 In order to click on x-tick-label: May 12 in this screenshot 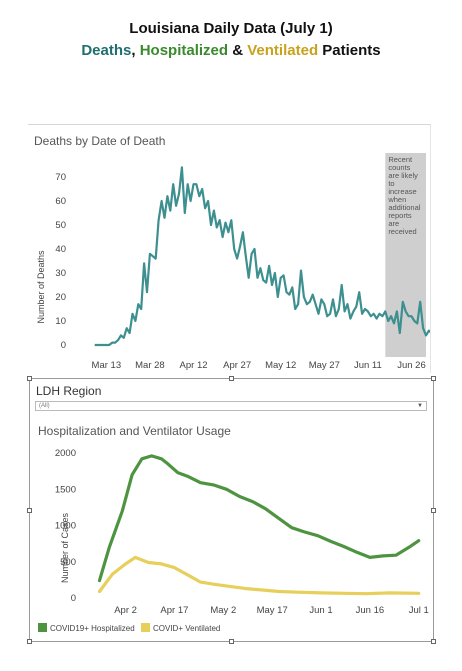, I will do `click(280, 365)`.